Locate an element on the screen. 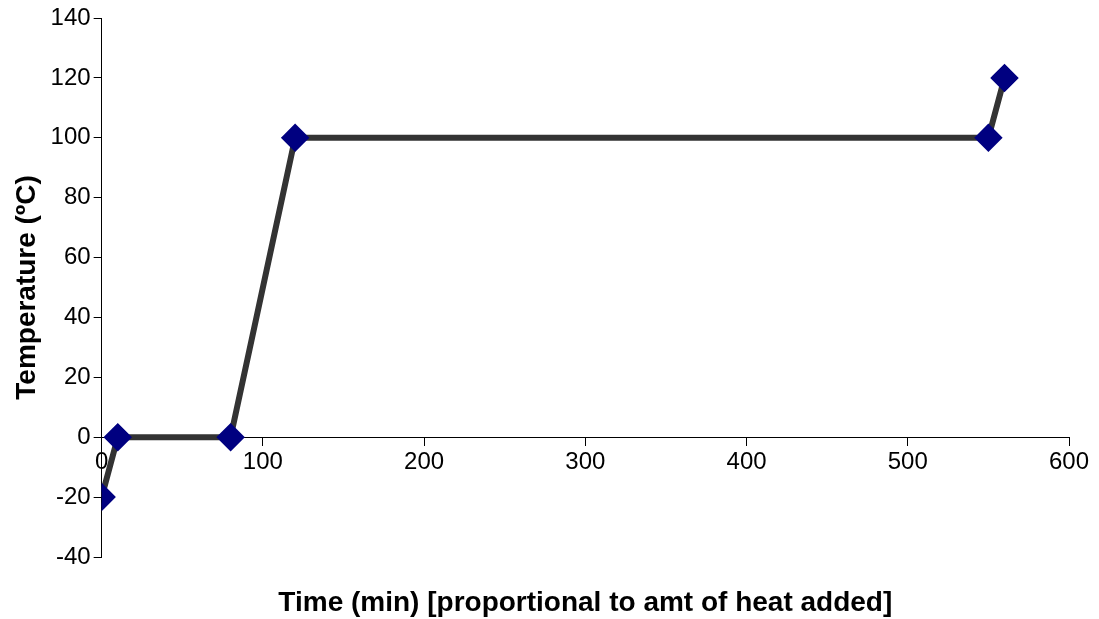  x-tick-label: 200 is located at coordinates (424, 461).